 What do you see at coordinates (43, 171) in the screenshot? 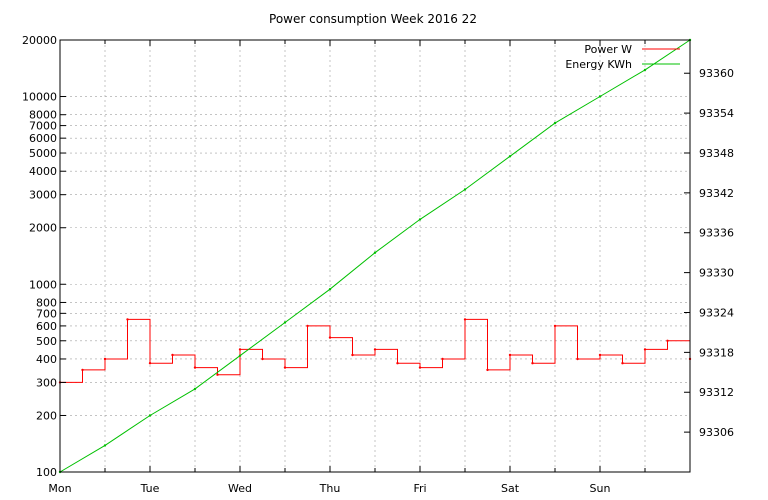
I see `y-left-tick-label: 4000` at bounding box center [43, 171].